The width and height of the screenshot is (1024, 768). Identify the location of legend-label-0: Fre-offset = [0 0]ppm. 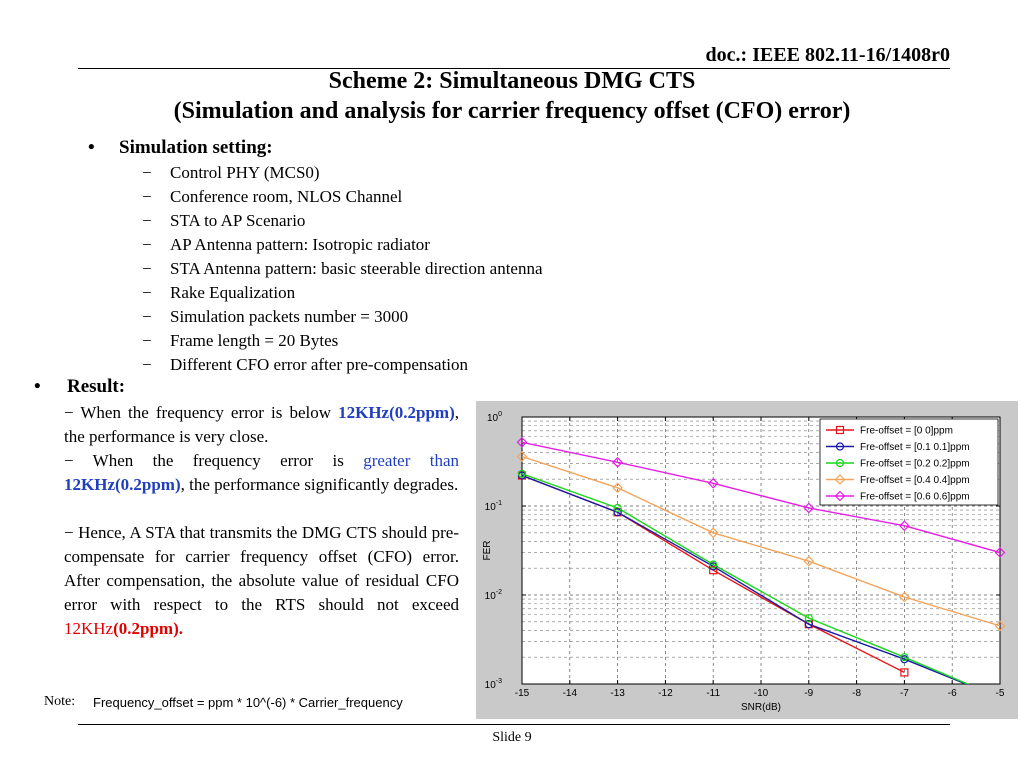
(906, 431).